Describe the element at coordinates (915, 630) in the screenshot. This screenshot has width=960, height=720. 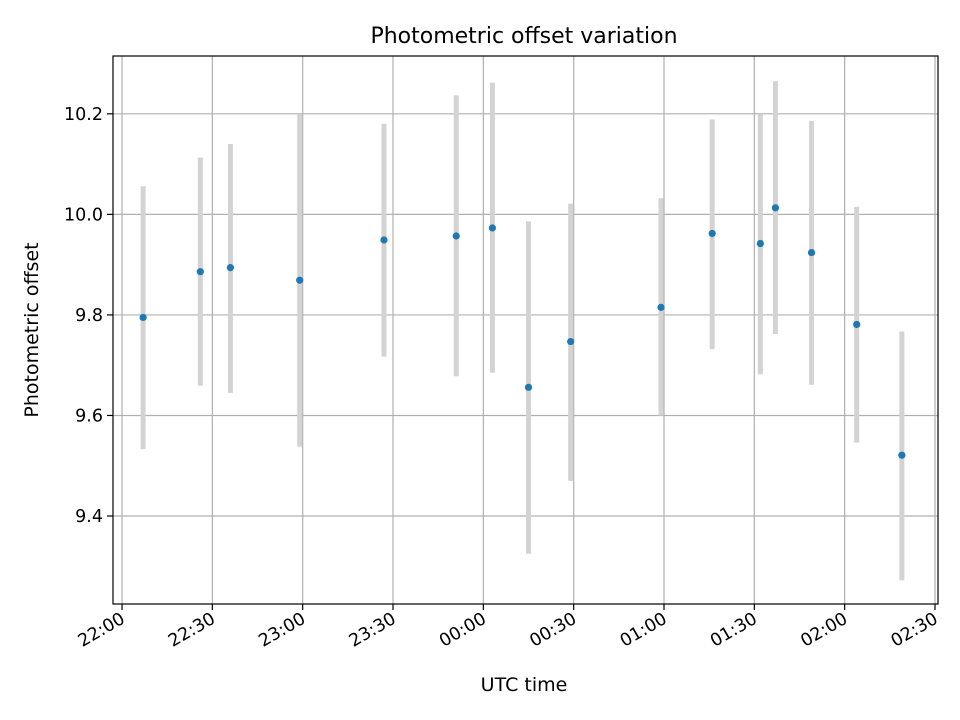
I see `x-tick-label: 02:30` at that location.